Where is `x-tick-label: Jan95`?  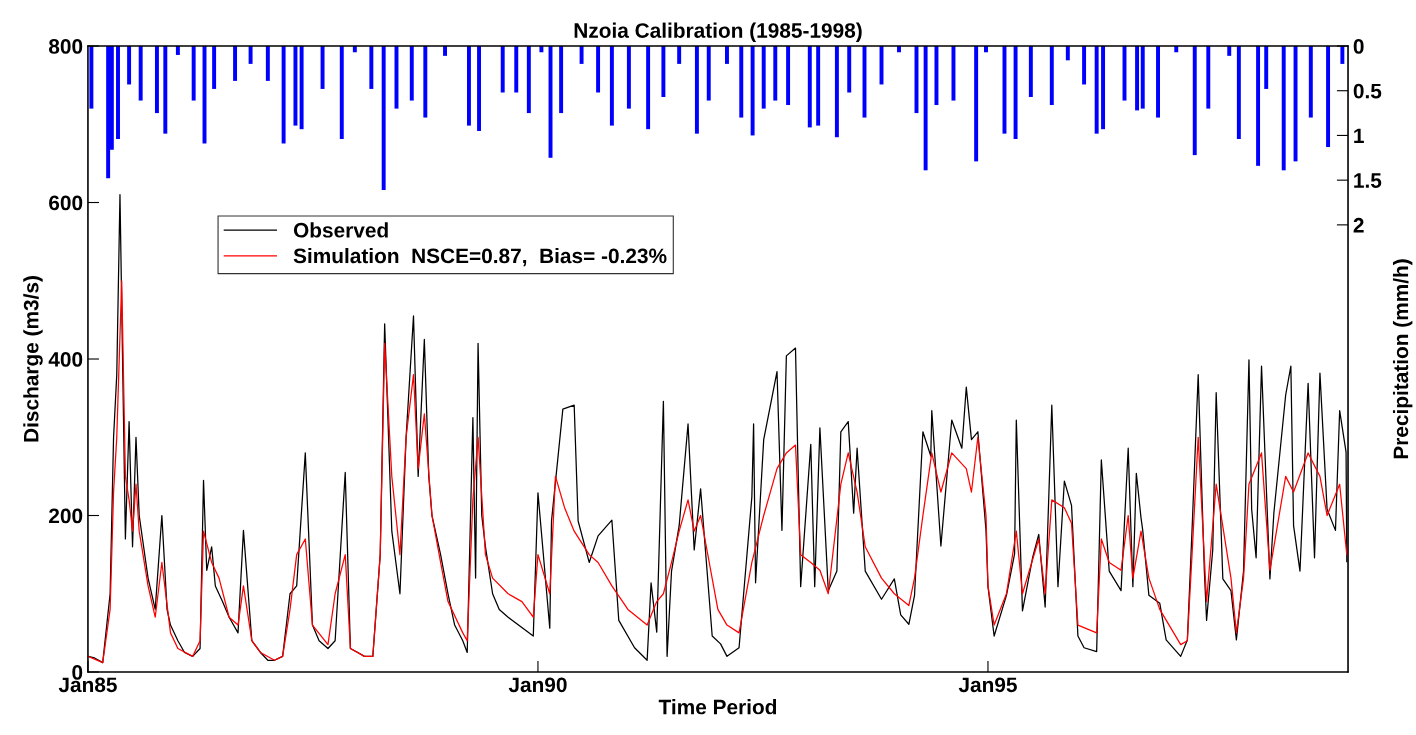 x-tick-label: Jan95 is located at coordinates (987, 685).